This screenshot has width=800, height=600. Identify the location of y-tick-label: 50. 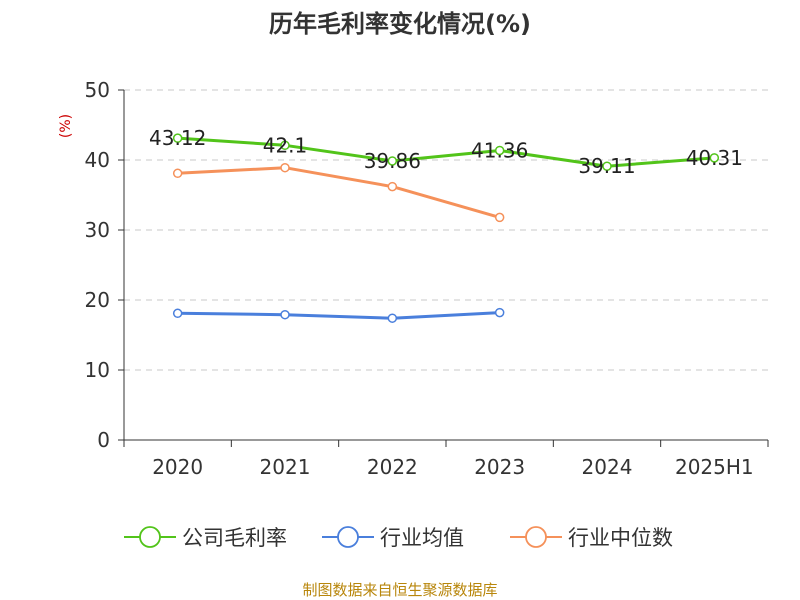
(97, 90).